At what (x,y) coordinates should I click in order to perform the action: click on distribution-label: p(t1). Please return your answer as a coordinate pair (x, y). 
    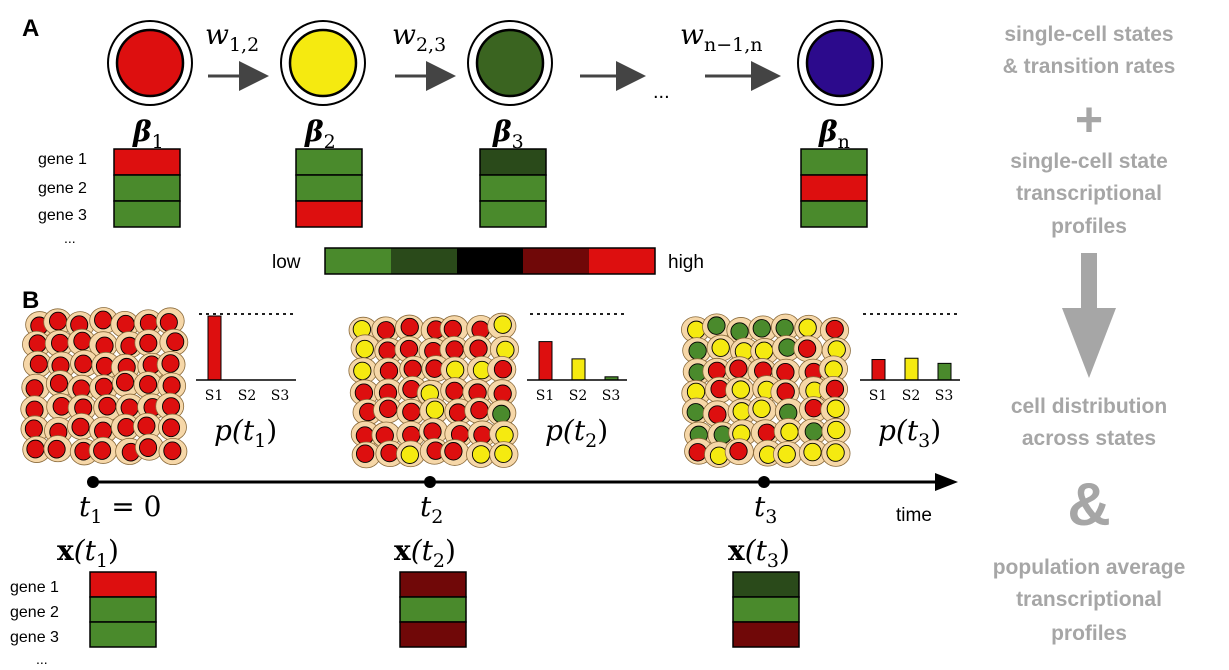
    Looking at the image, I should click on (245, 433).